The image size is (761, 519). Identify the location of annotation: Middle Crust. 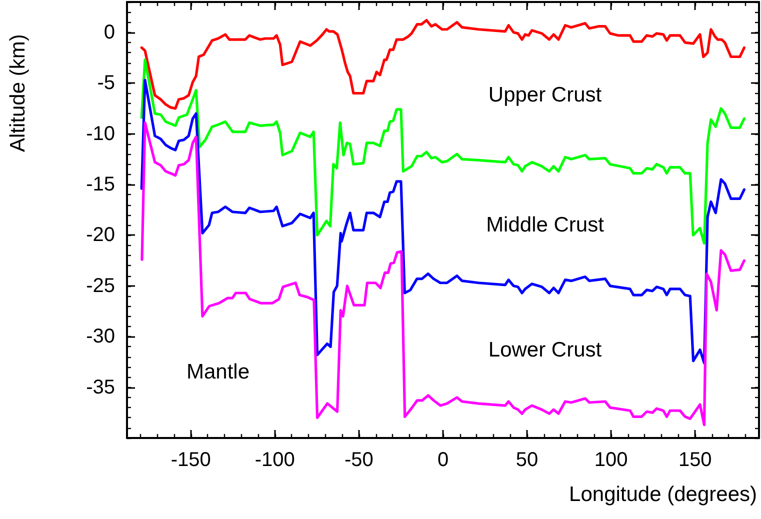
(545, 225).